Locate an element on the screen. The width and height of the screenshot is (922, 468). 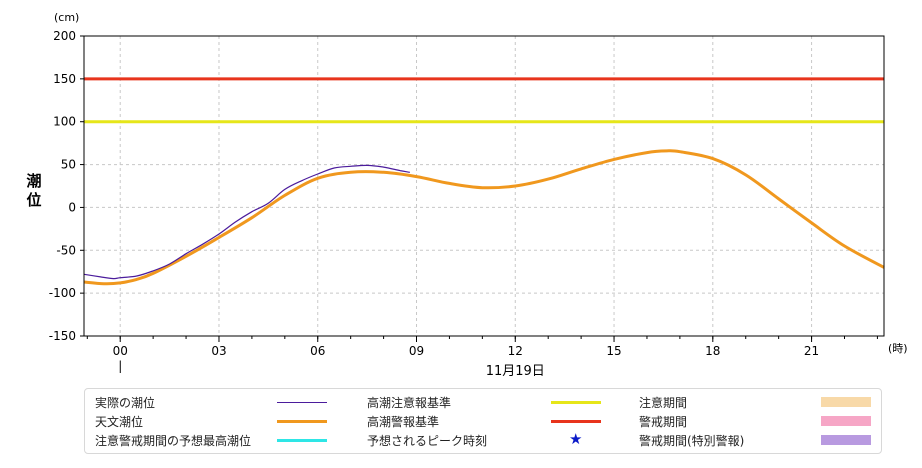
y-axis-label: 潮位 is located at coordinates (33, 190).